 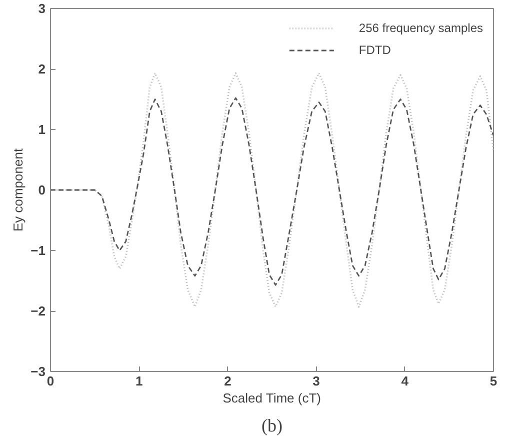 I want to click on y-tick-label: −3, so click(x=38, y=371).